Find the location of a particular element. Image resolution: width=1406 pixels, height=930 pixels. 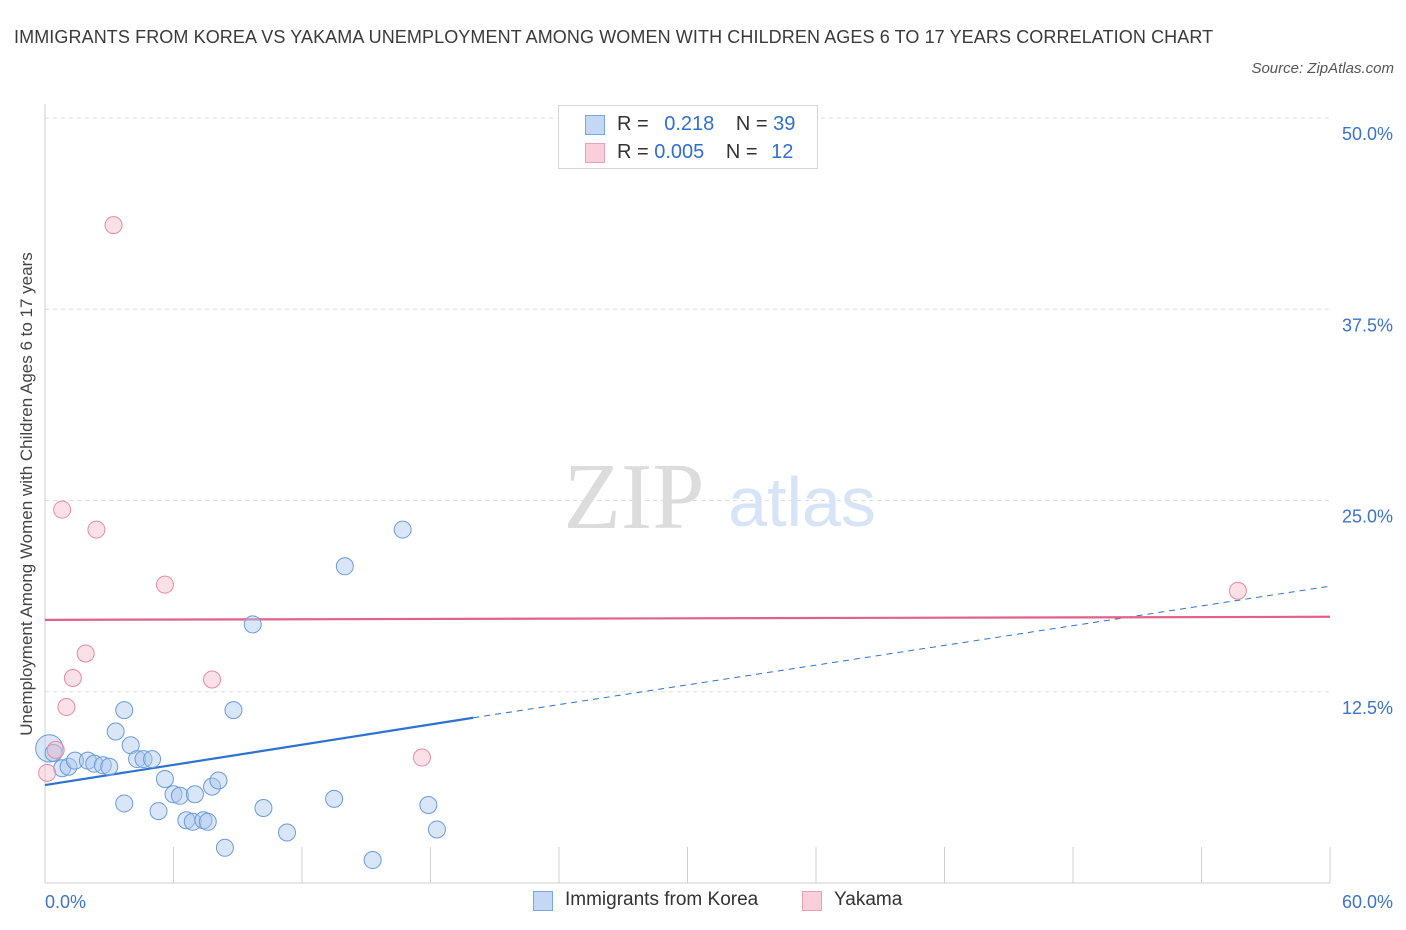

bottom-legend-swatch-korea is located at coordinates (543, 901).